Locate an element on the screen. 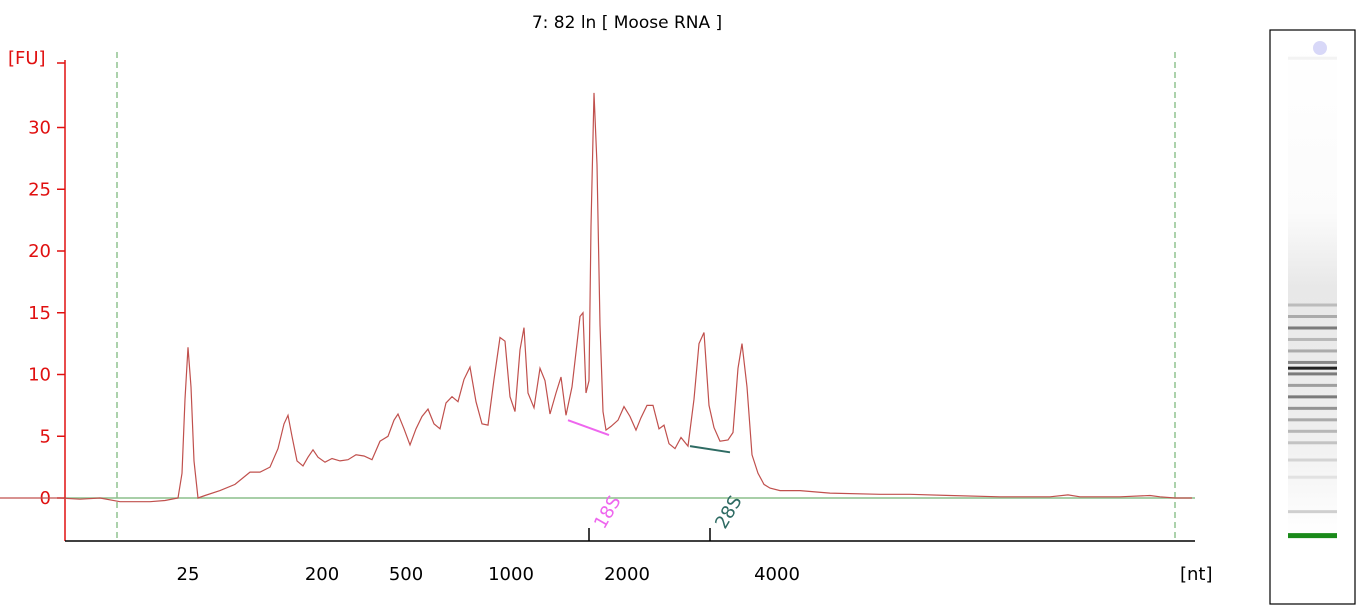 The width and height of the screenshot is (1361, 609). chart-title: 7: 82 ln [ Moose RNA ] is located at coordinates (627, 23).